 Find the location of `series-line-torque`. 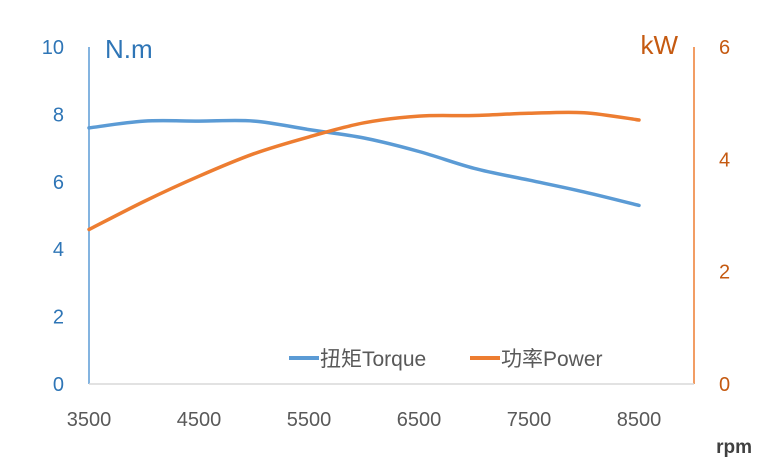

series-line-torque is located at coordinates (364, 163).